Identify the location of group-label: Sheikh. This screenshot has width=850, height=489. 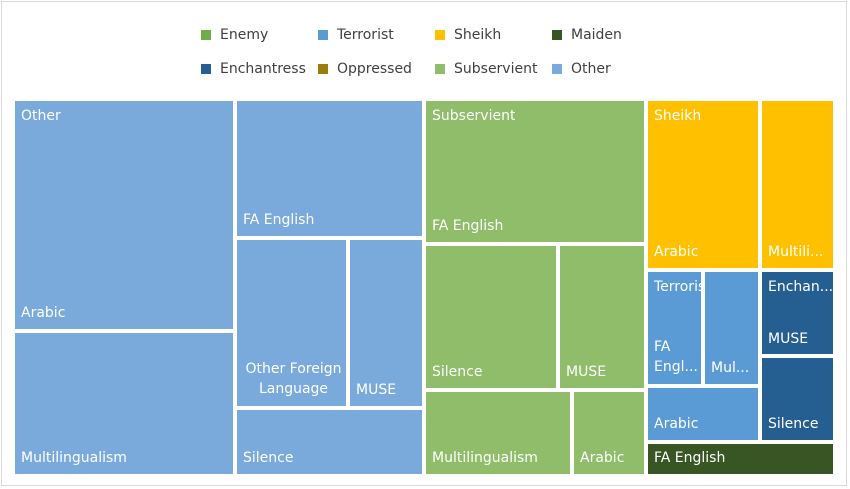
(678, 116).